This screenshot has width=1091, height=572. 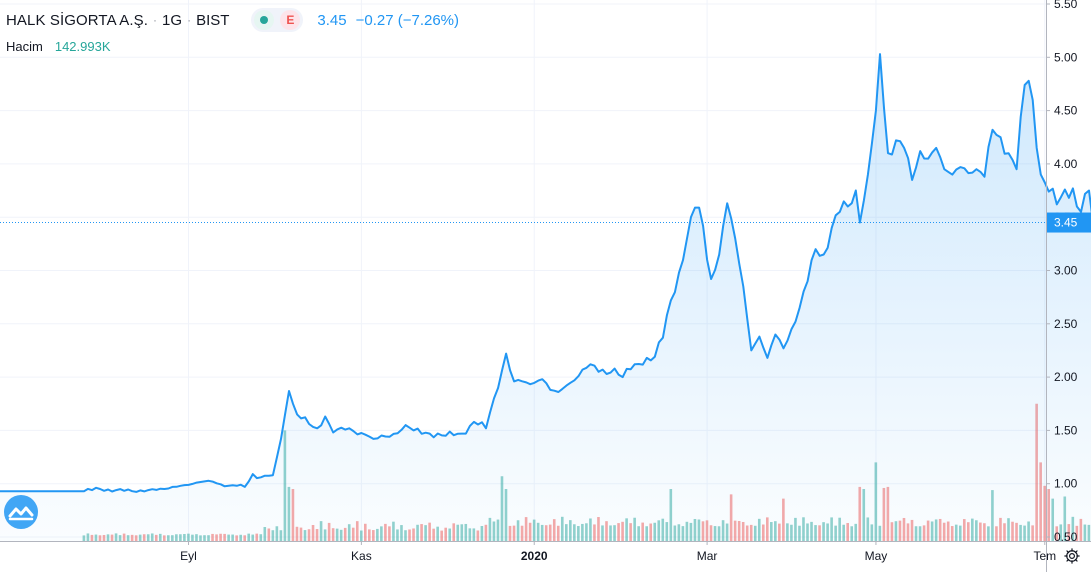 What do you see at coordinates (1066, 430) in the screenshot?
I see `y-tick-label: 1.50` at bounding box center [1066, 430].